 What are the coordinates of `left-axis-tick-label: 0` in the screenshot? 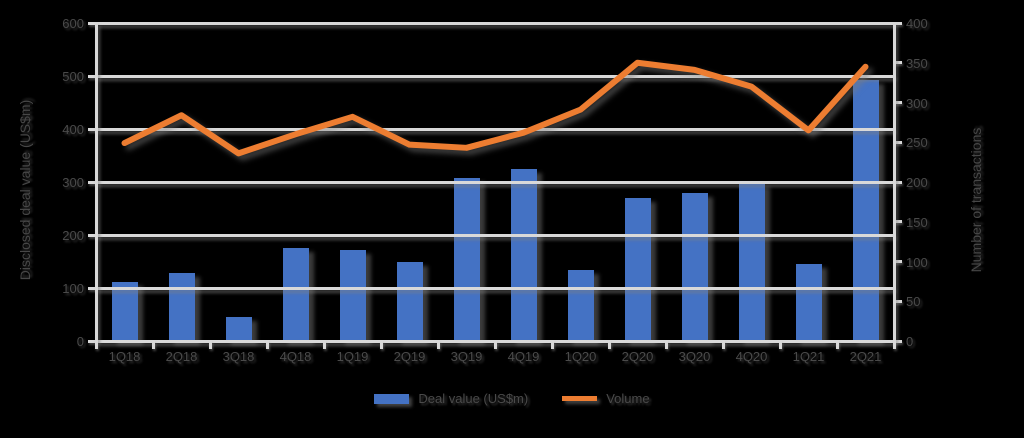 It's located at (80, 341).